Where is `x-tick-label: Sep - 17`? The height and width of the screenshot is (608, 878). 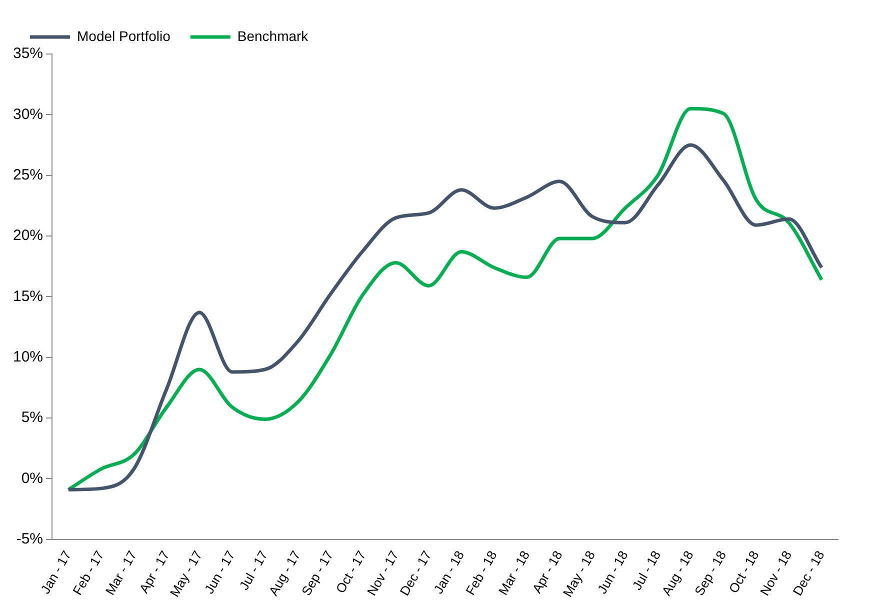
x-tick-label: Sep - 17 is located at coordinates (317, 573).